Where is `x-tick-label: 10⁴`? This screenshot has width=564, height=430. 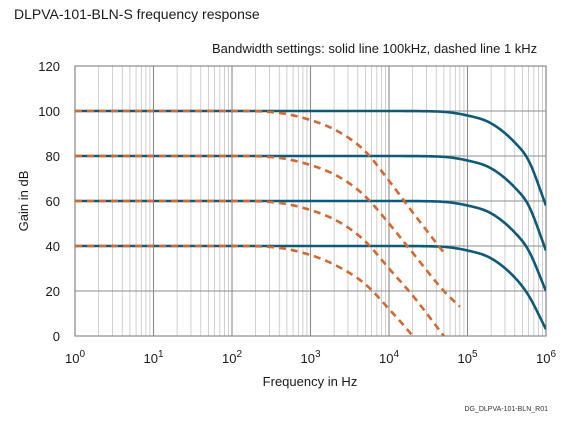 x-tick-label: 10⁴ is located at coordinates (389, 357).